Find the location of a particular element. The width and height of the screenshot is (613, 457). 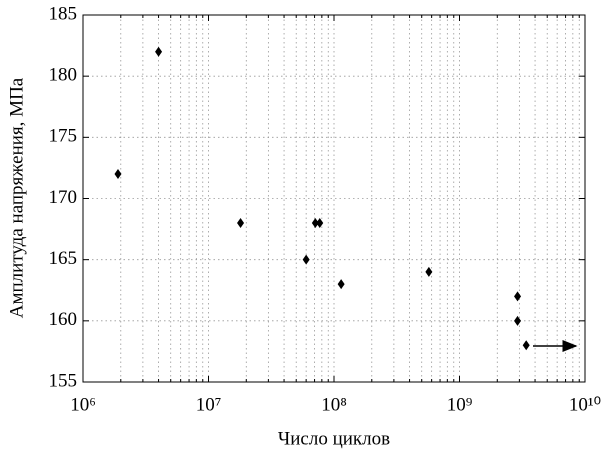

x-axis-label: Число циклов is located at coordinates (334, 438).